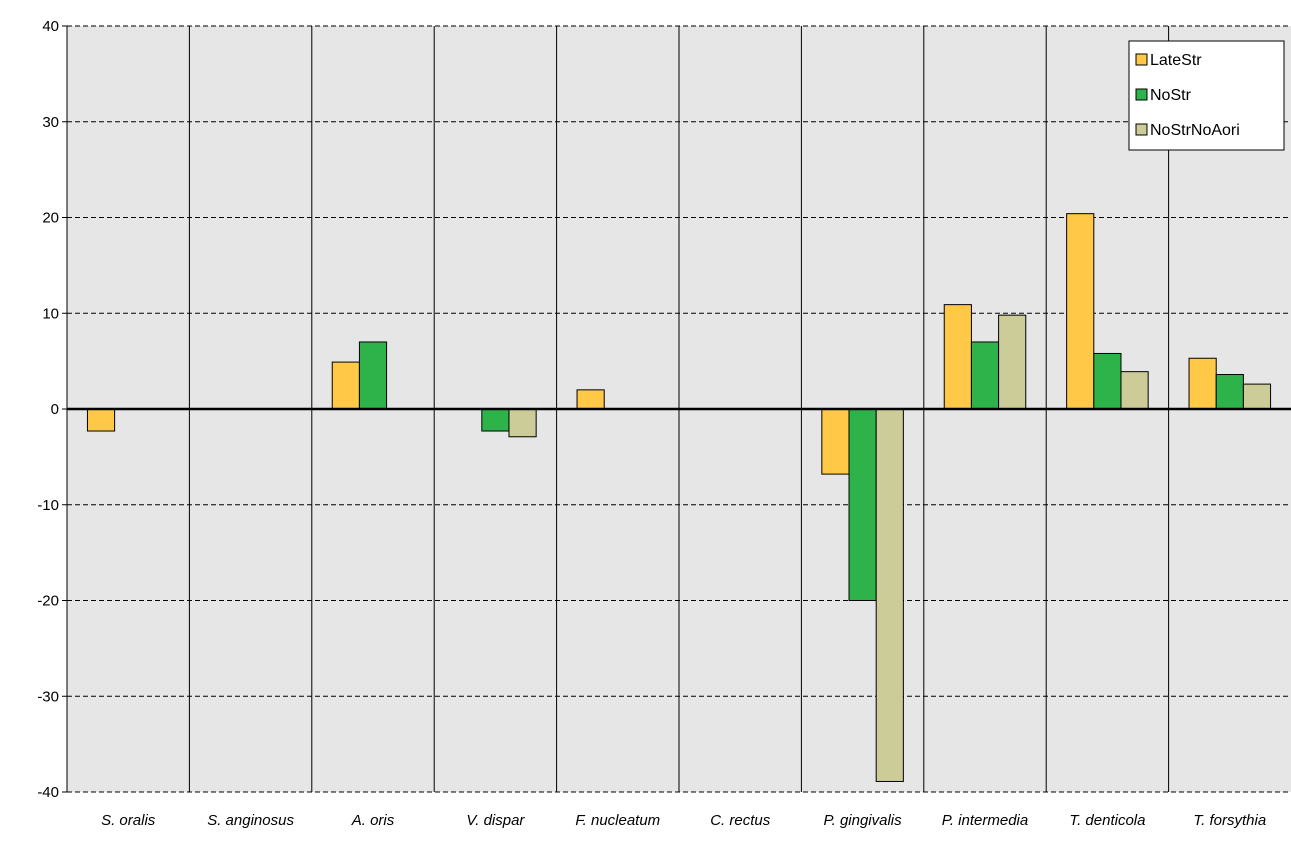 The width and height of the screenshot is (1291, 843). I want to click on y-tick-label: 0, so click(55, 409).